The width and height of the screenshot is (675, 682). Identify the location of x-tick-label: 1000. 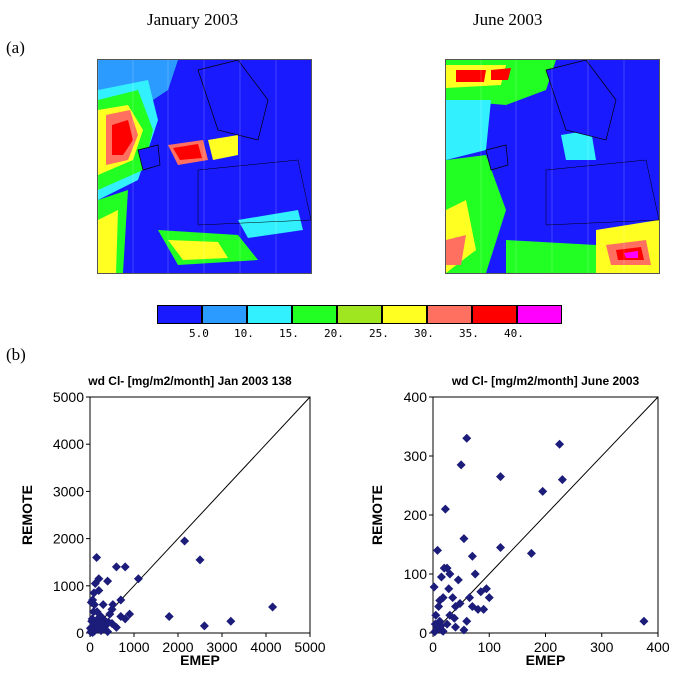
(133, 647).